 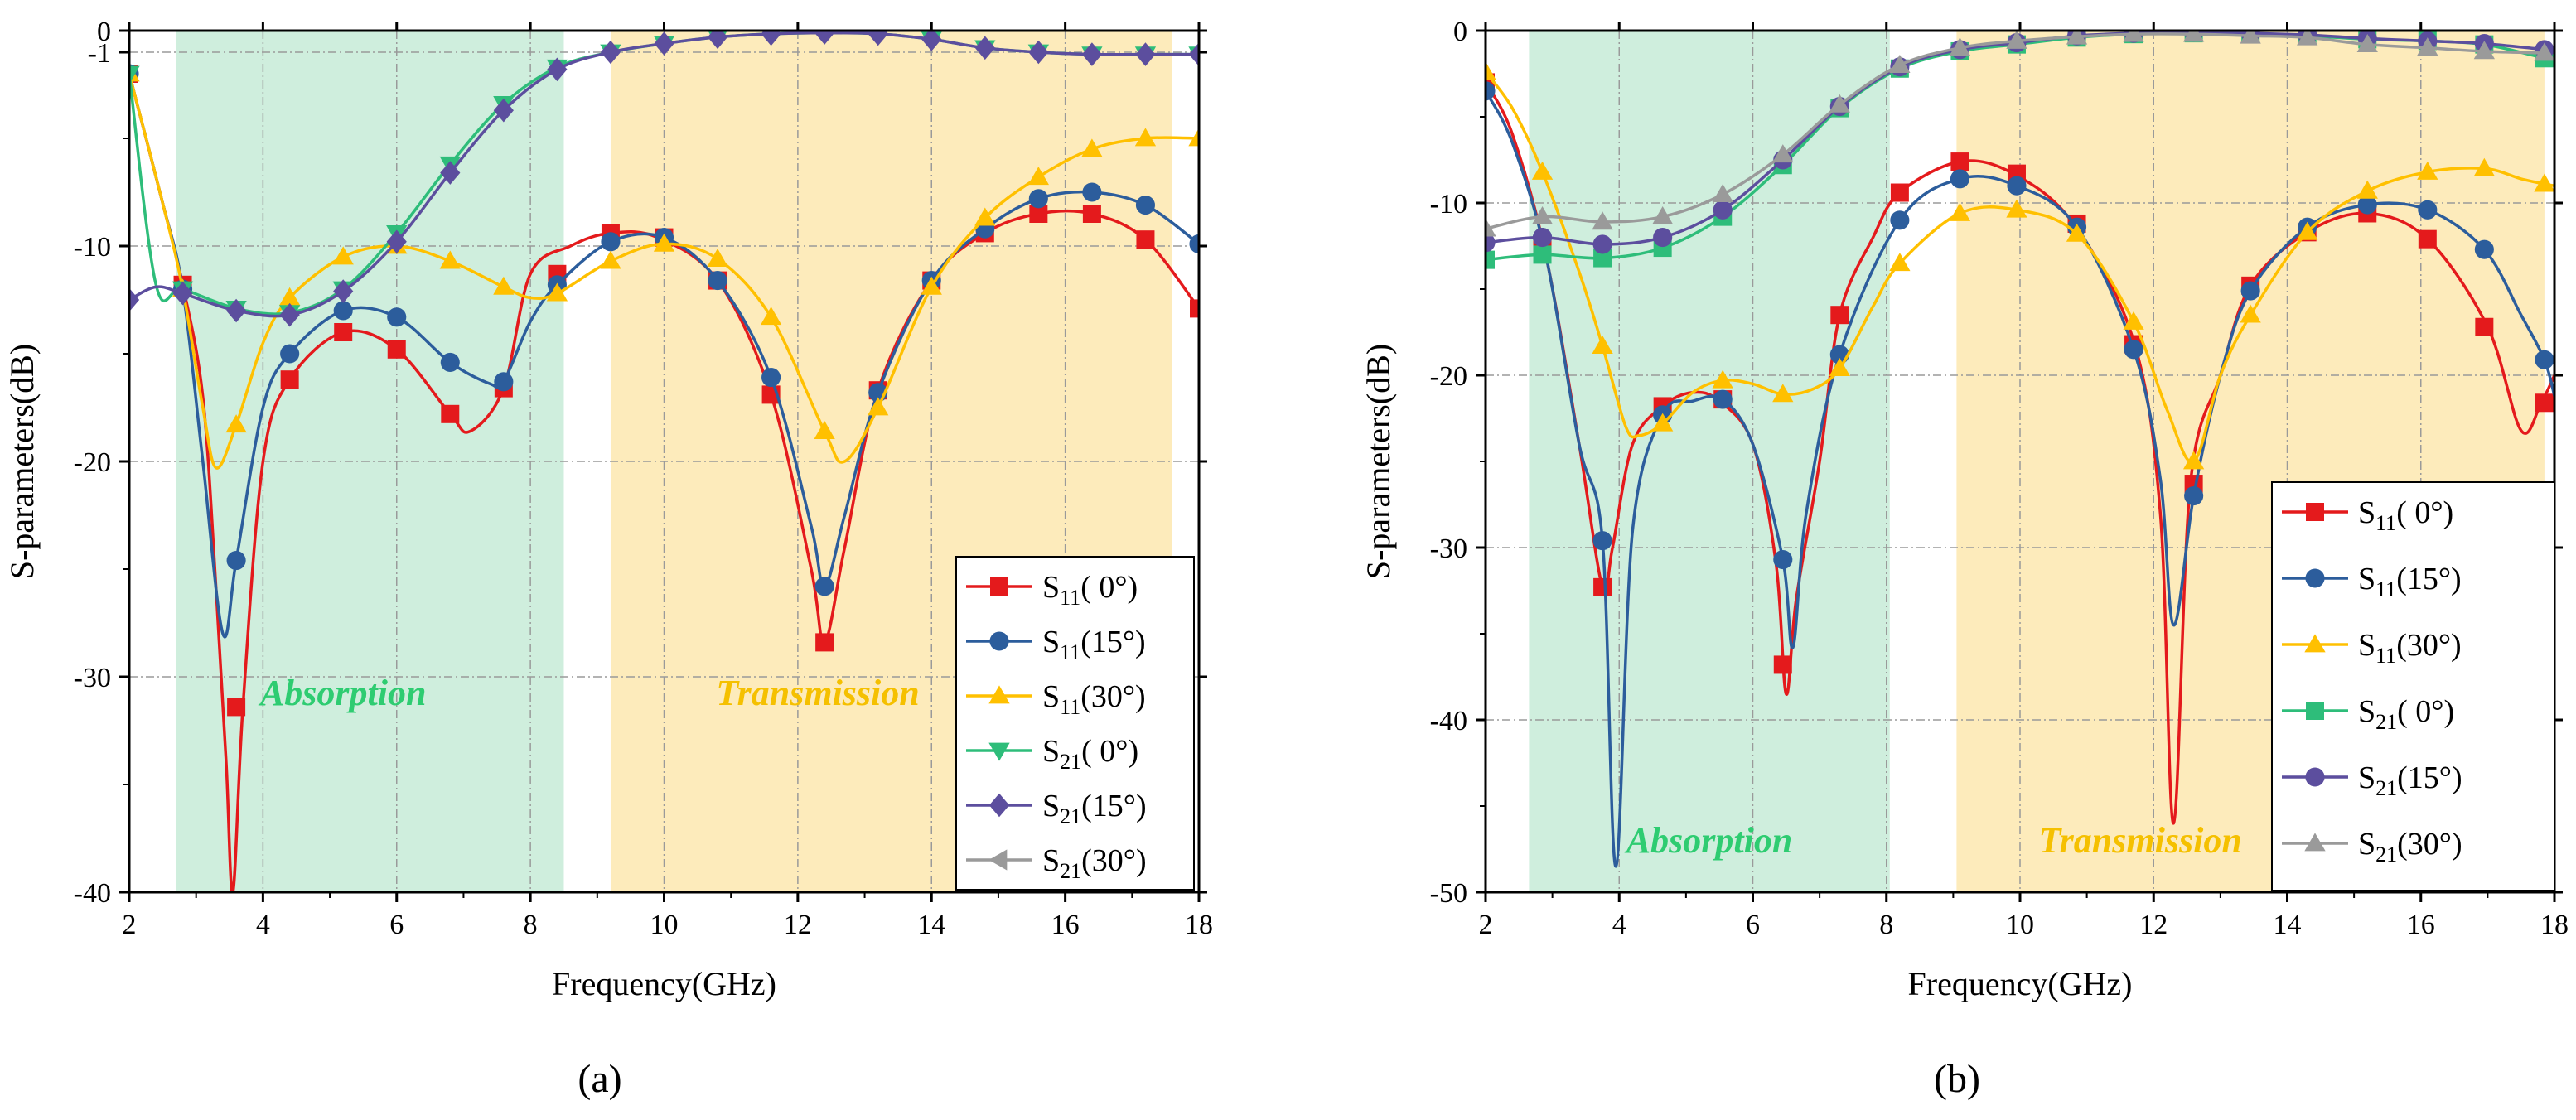 What do you see at coordinates (1448, 893) in the screenshot?
I see `y-tick-label: -50` at bounding box center [1448, 893].